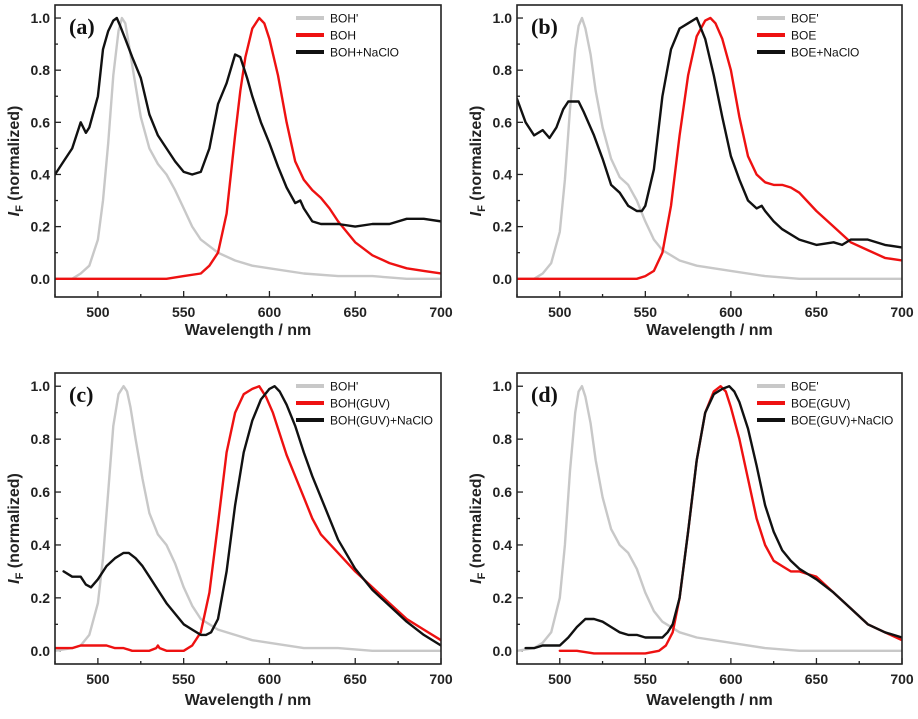 This screenshot has height=719, width=918. What do you see at coordinates (820, 404) in the screenshot?
I see `legend-label: BOE(GUV)` at bounding box center [820, 404].